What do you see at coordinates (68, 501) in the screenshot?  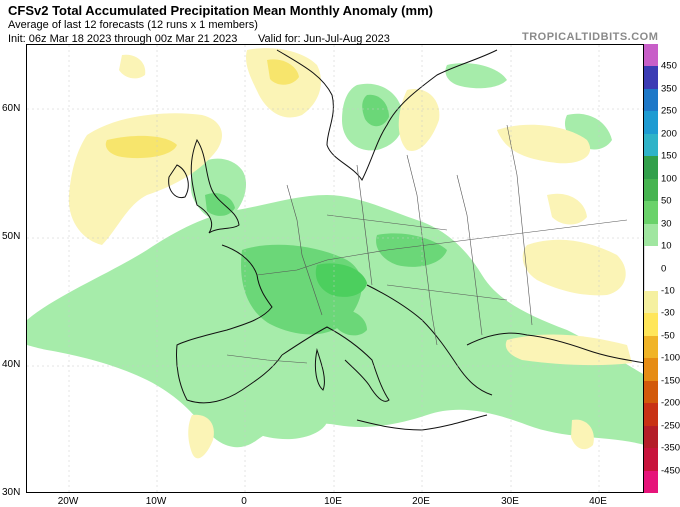 I see `lon-label-20w: 20W` at bounding box center [68, 501].